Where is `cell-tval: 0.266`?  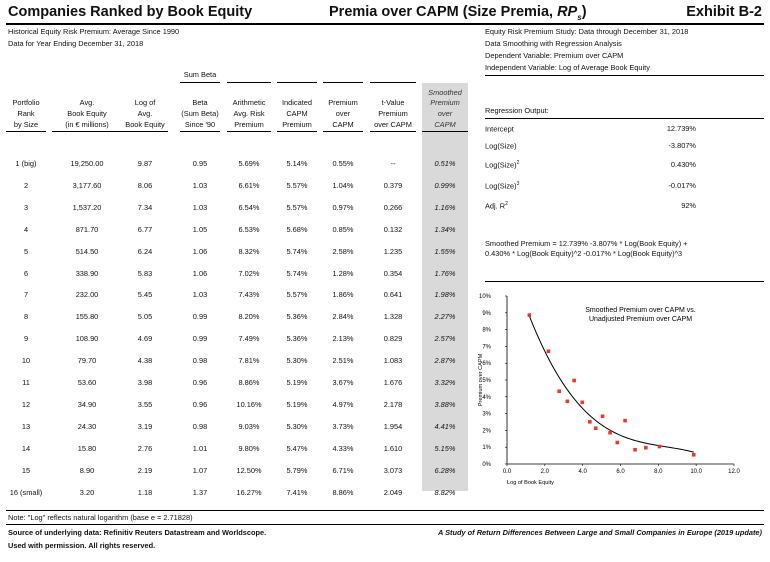 cell-tval: 0.266 is located at coordinates (393, 207).